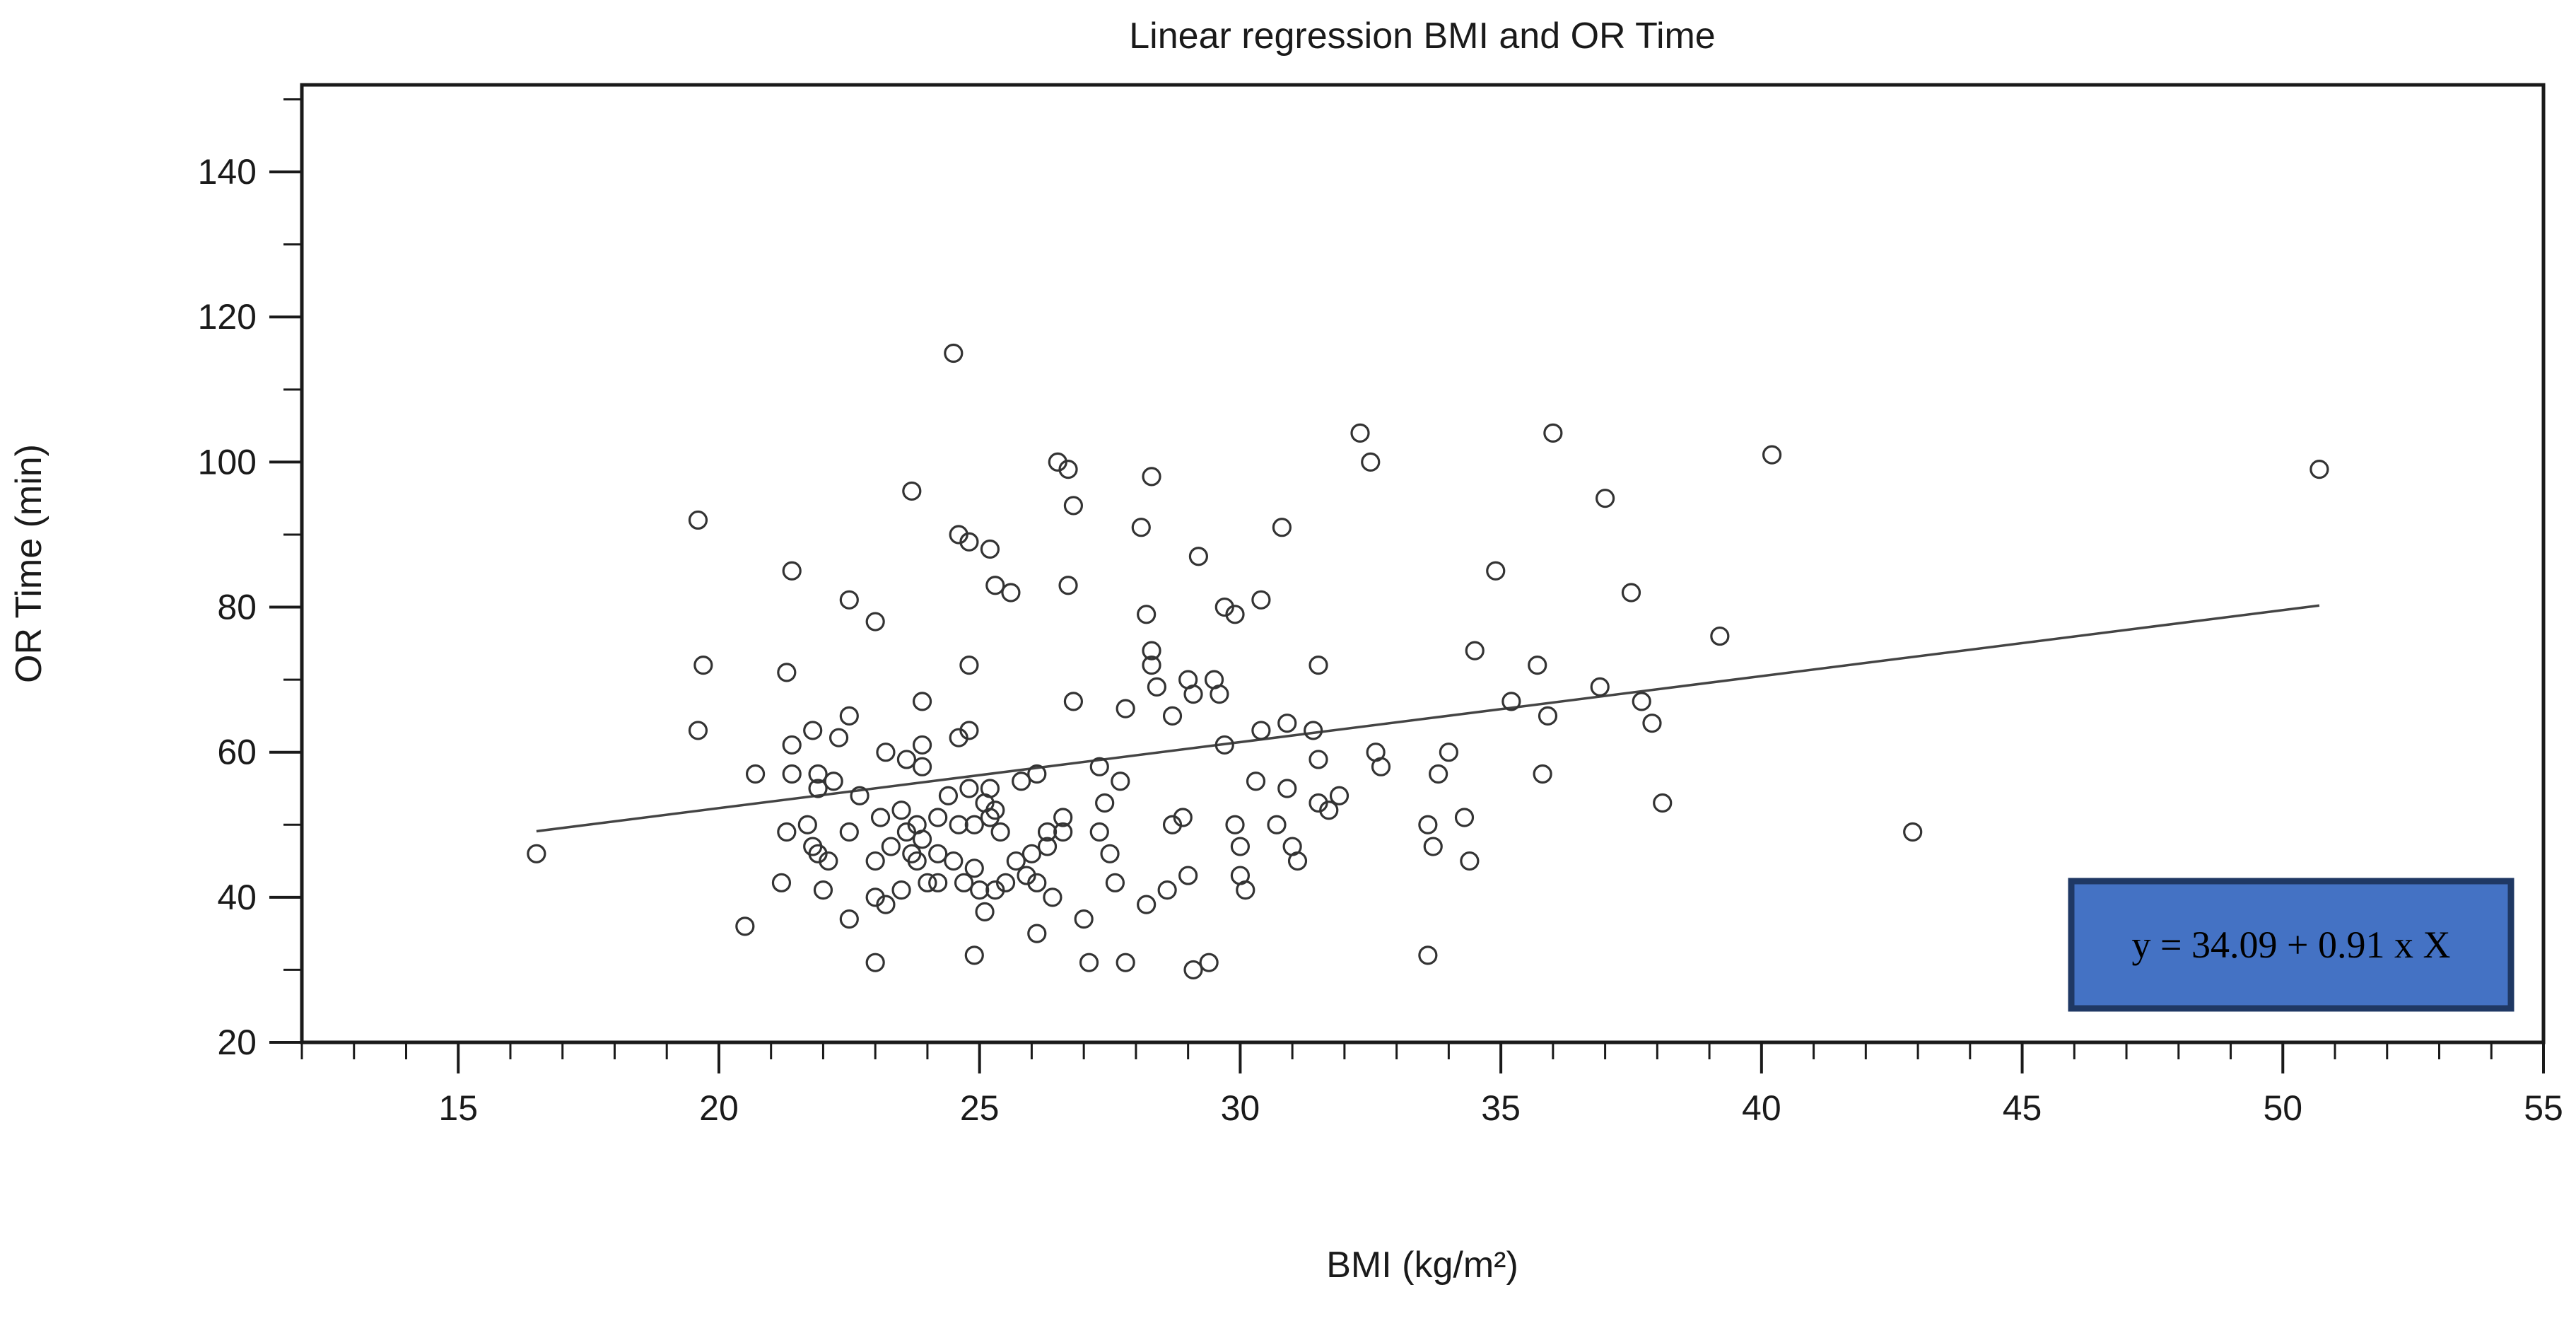  Describe the element at coordinates (237, 752) in the screenshot. I see `y-tick-label: 60` at that location.